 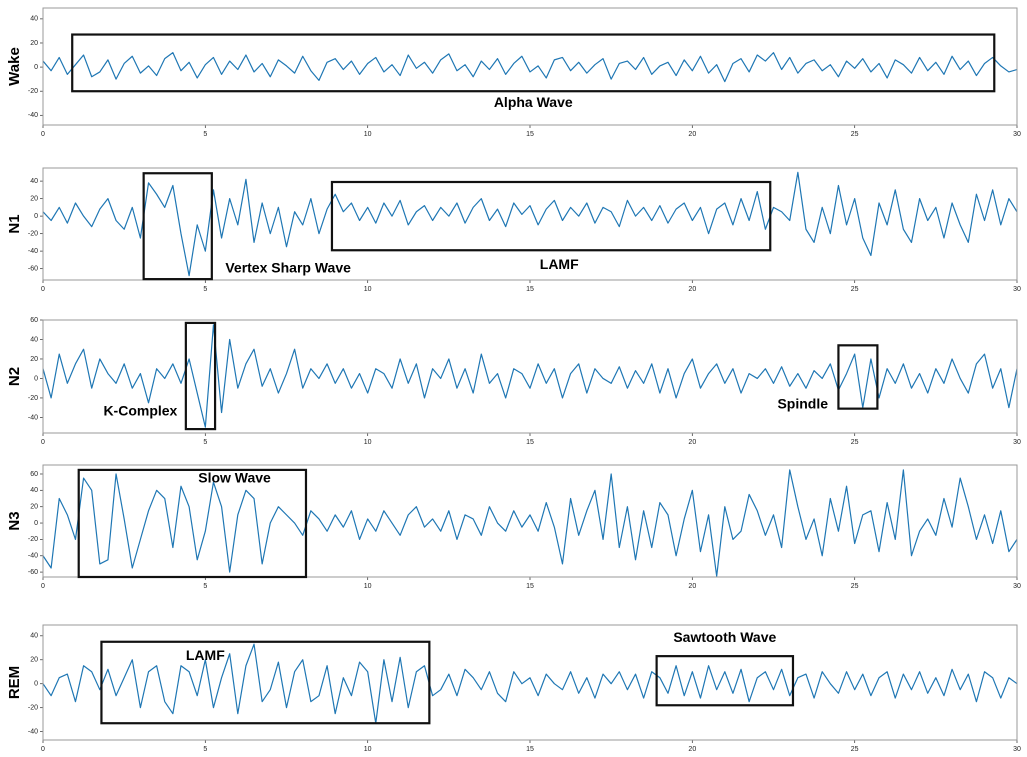 I want to click on y-axis-label: N2, so click(x=14, y=376).